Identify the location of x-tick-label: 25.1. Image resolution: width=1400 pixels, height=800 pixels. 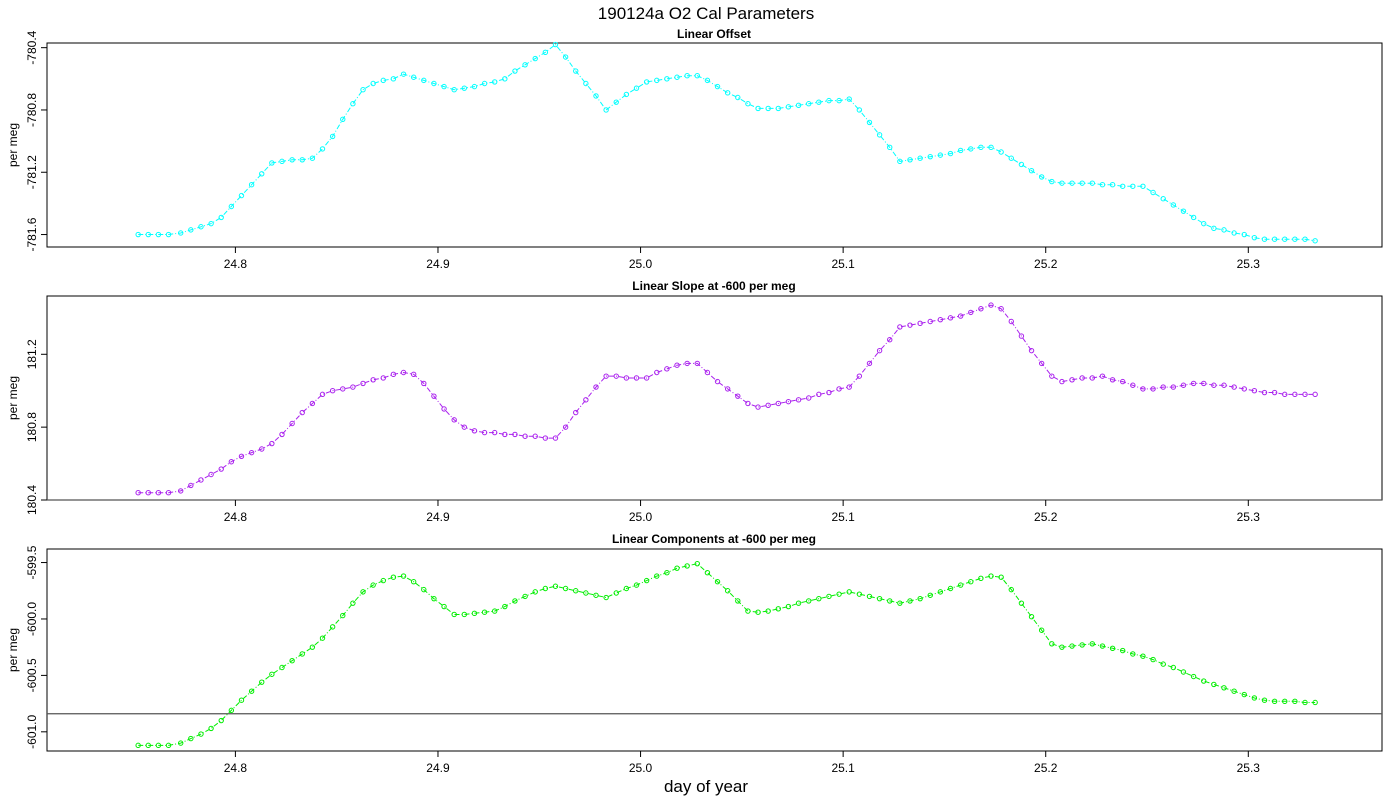
(843, 768).